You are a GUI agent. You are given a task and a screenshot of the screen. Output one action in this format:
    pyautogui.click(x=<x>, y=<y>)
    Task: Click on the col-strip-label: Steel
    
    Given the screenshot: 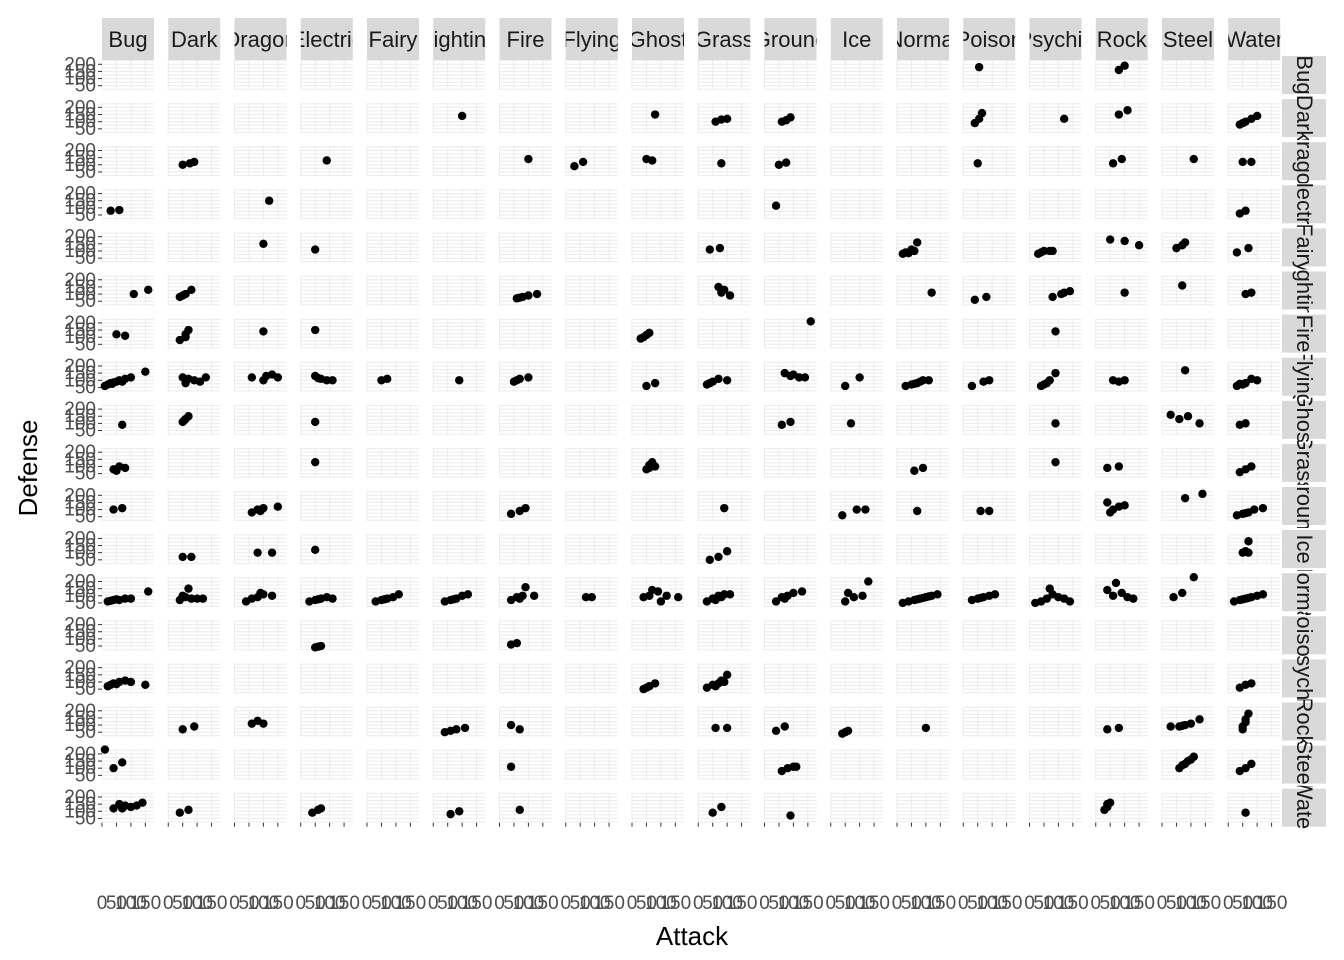 What is the action you would take?
    pyautogui.click(x=1188, y=39)
    